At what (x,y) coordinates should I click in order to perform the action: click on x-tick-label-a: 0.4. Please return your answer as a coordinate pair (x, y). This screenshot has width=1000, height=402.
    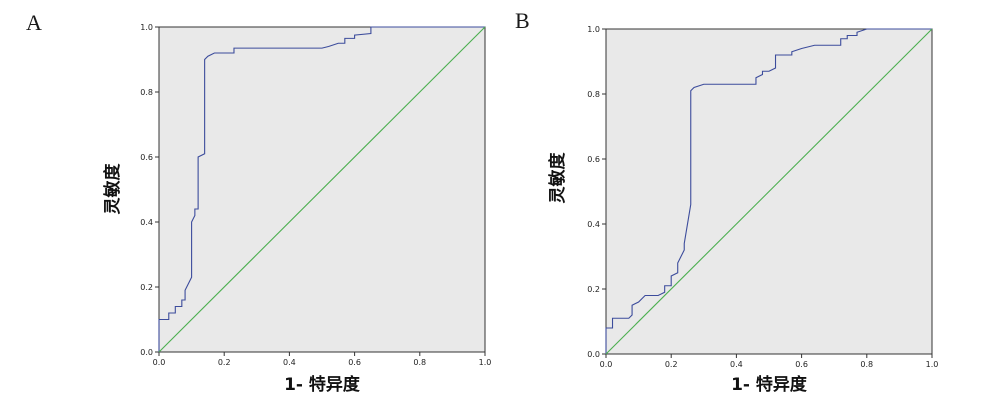
    Looking at the image, I should click on (289, 362).